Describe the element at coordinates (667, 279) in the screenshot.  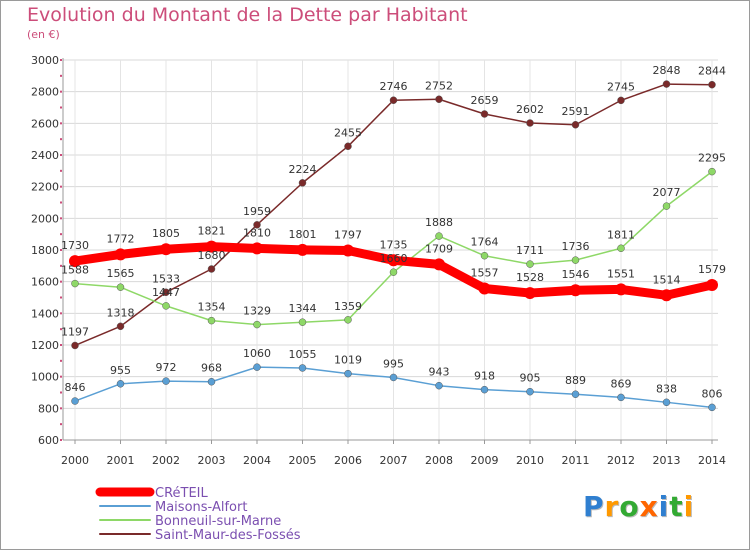
I see `data-label: 1514` at that location.